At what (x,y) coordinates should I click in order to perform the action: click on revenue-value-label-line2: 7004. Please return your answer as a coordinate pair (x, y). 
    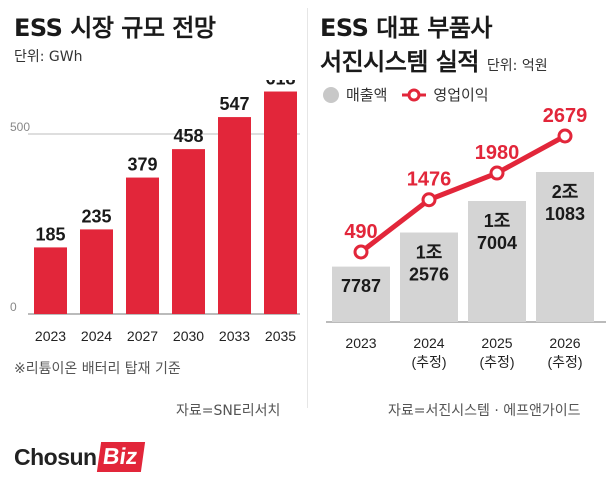
    Looking at the image, I should click on (497, 243).